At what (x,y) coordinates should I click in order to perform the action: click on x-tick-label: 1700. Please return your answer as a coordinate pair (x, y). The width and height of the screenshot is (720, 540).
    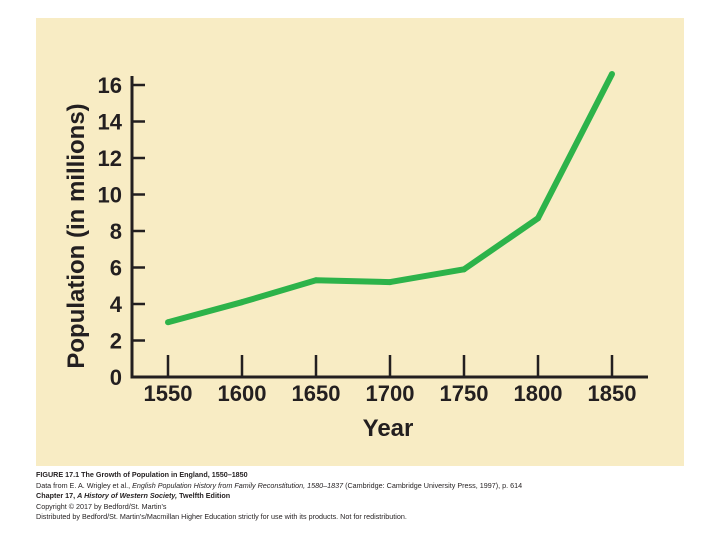
    Looking at the image, I should click on (390, 393).